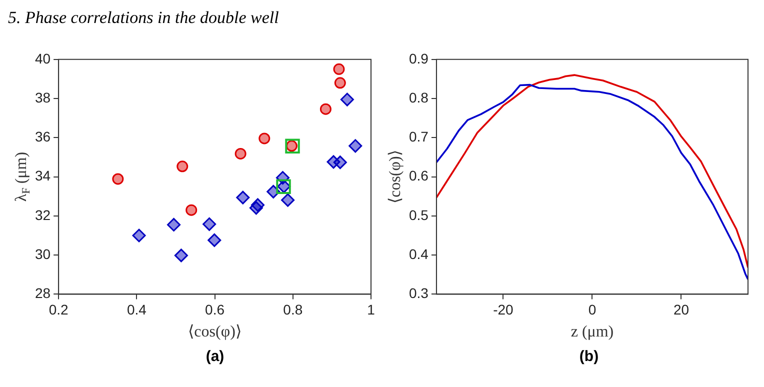  What do you see at coordinates (371, 309) in the screenshot?
I see `x-tick-label: 1` at bounding box center [371, 309].